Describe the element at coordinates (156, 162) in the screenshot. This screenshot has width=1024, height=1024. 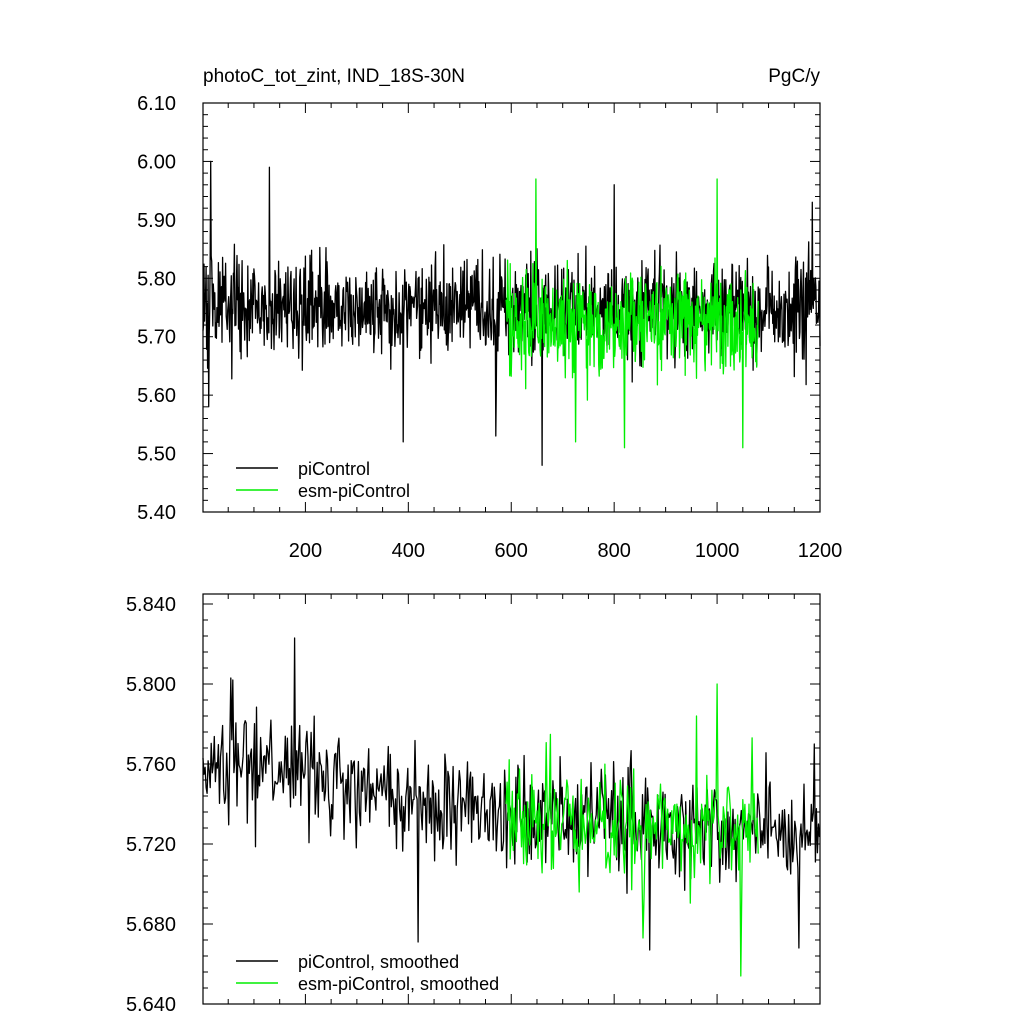
I see `top-ytick-label: 6.00` at that location.